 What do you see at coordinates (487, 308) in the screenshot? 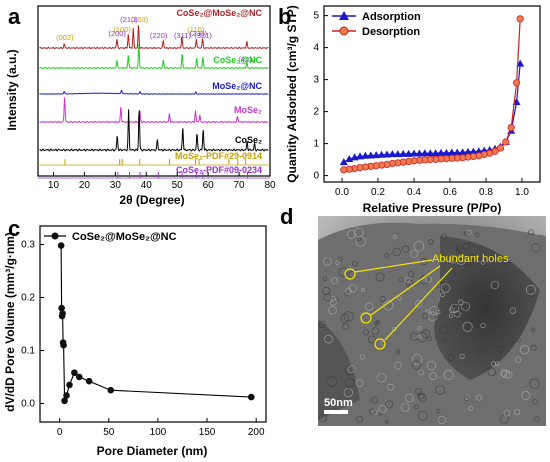
I see `tem-dark-region` at bounding box center [487, 308].